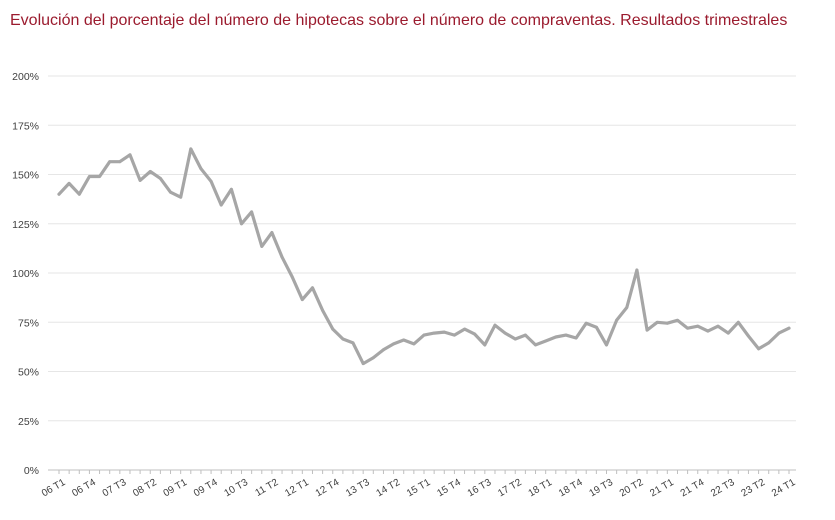  What do you see at coordinates (541, 488) in the screenshot?
I see `x-tick-label: 18 T1` at bounding box center [541, 488].